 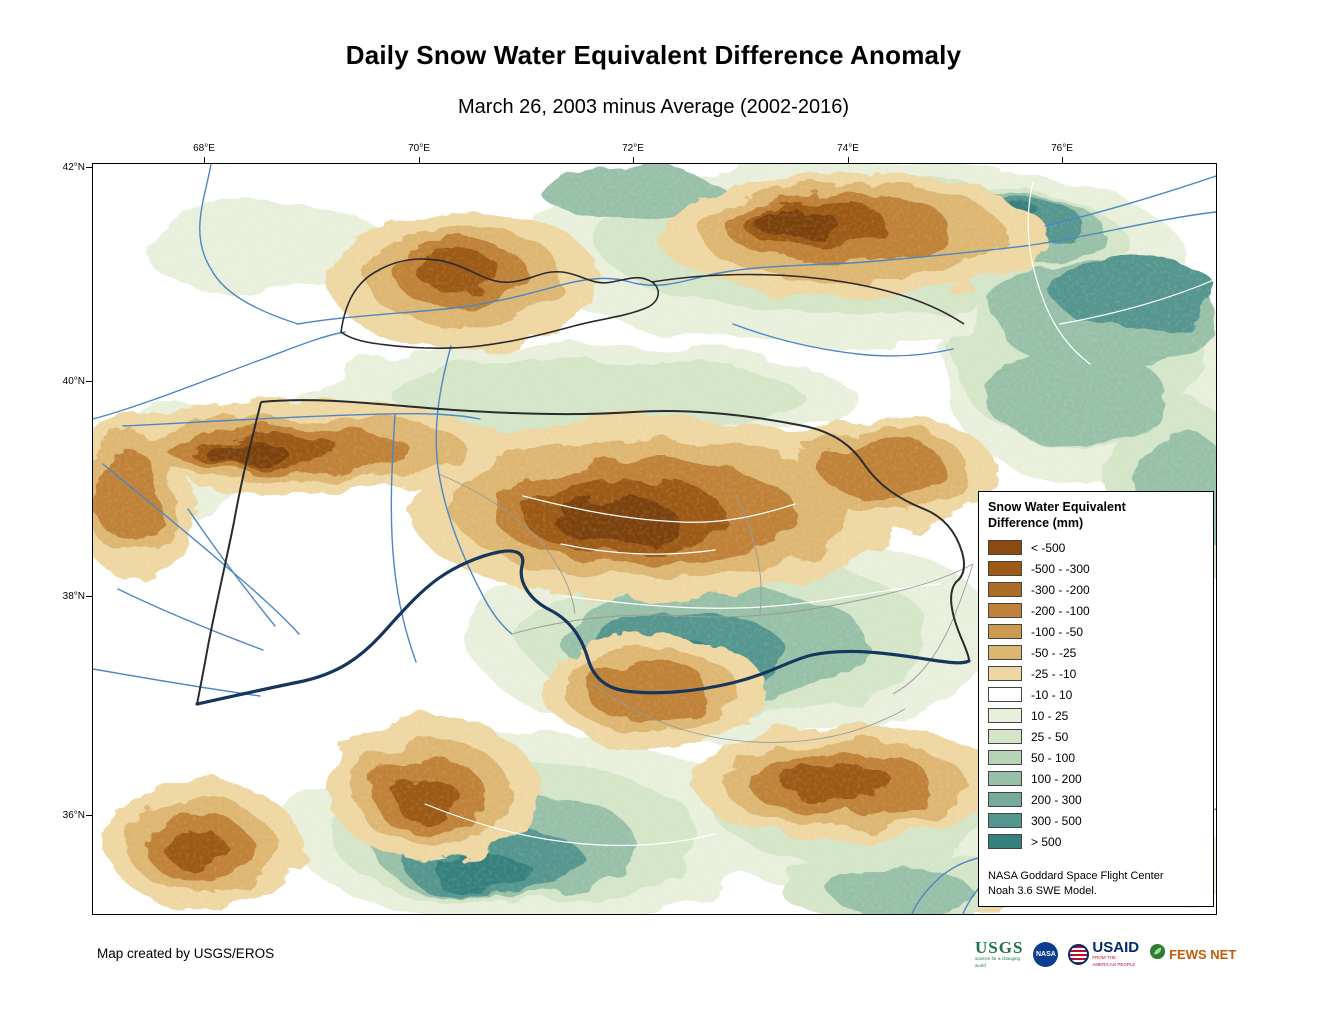 What do you see at coordinates (1096, 715) in the screenshot?
I see `legend-row: 10 - 25` at bounding box center [1096, 715].